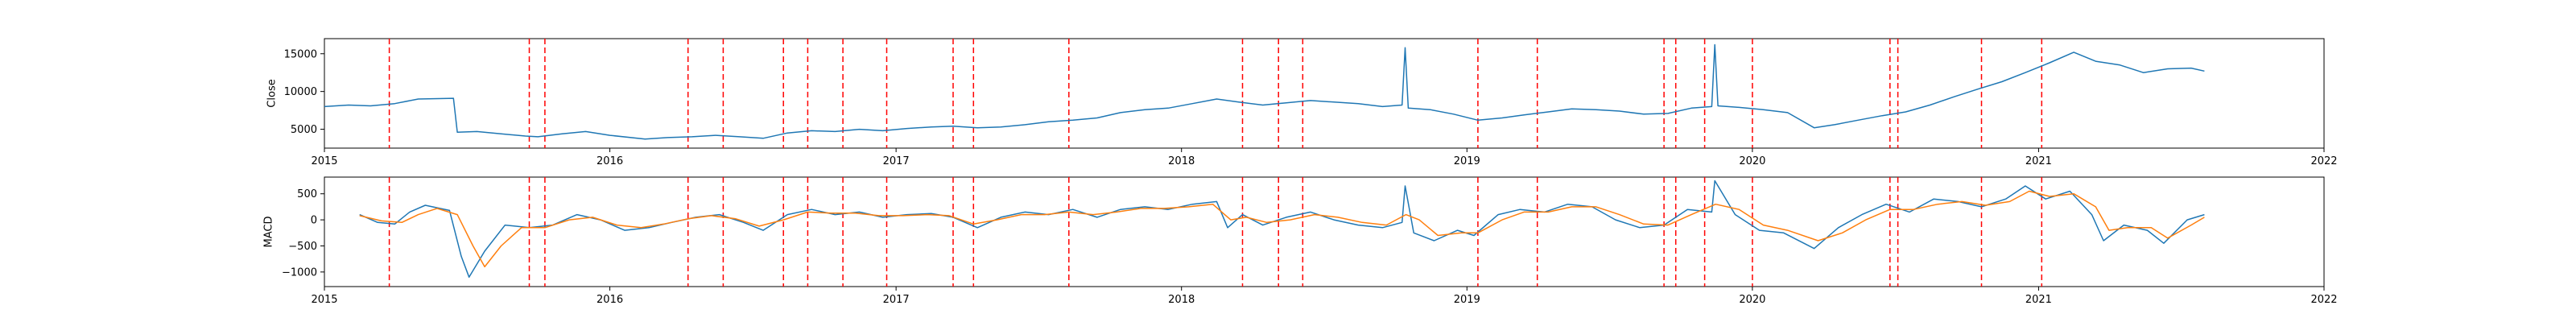  What do you see at coordinates (314, 221) in the screenshot?
I see `y-tick-label: 0` at bounding box center [314, 221].